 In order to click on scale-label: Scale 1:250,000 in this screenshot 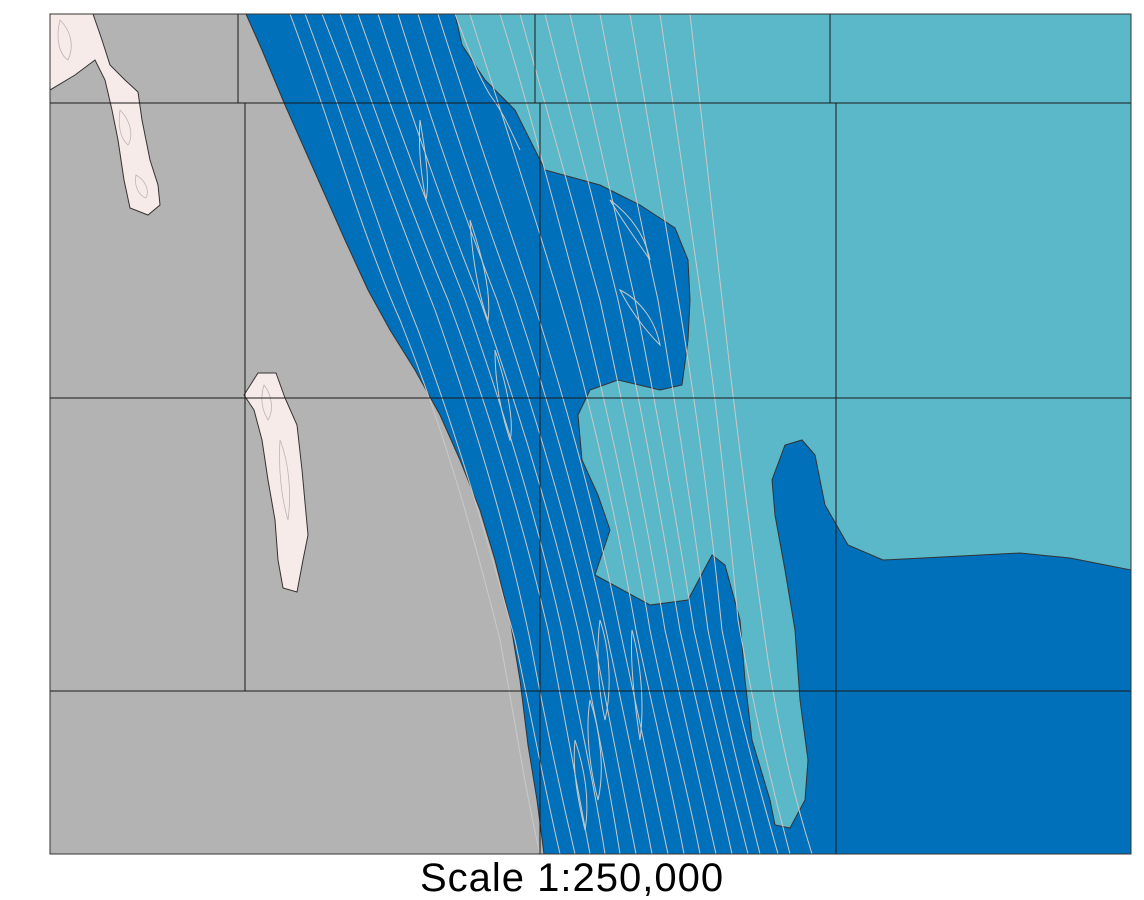, I will do `click(572, 878)`.